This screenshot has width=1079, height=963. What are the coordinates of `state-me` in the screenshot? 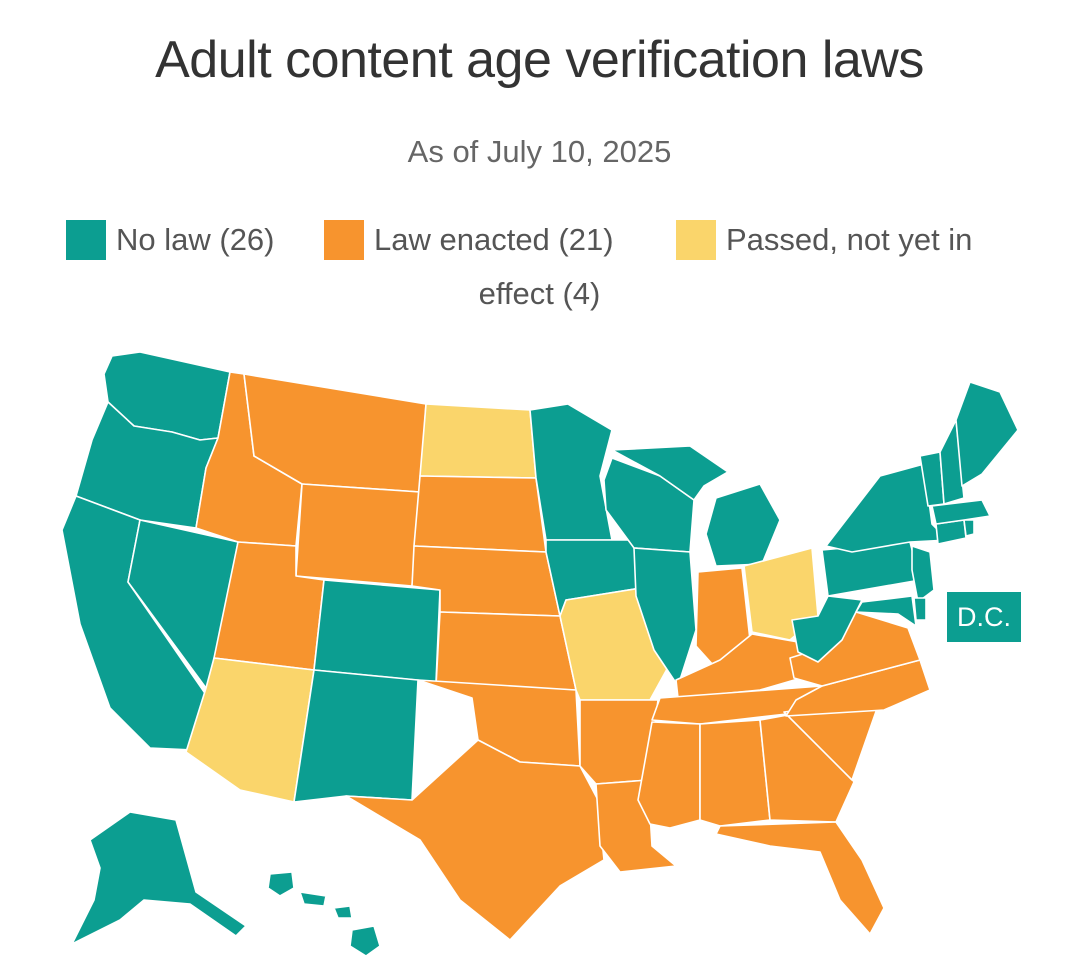 It's located at (987, 434).